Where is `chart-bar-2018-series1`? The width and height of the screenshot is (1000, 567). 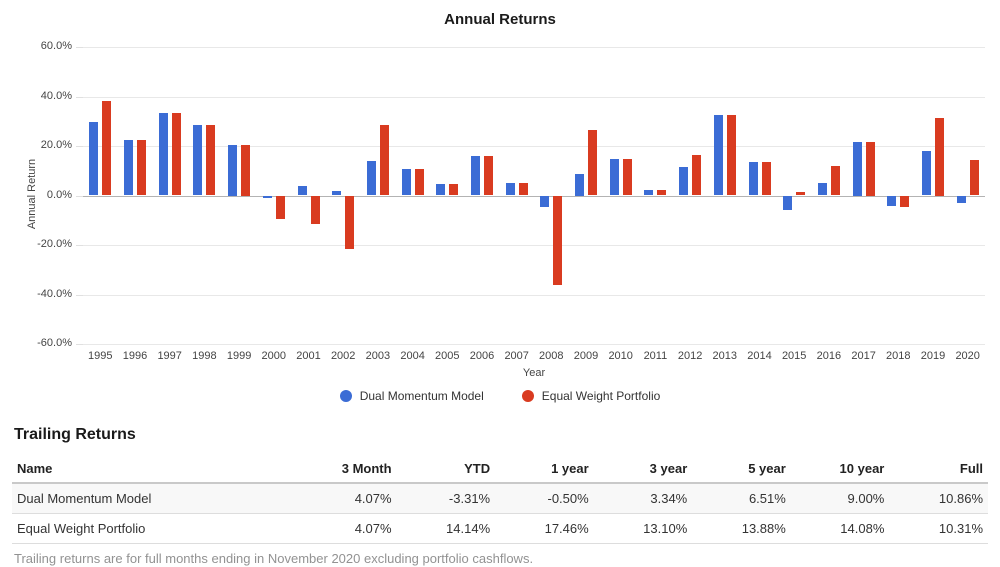 chart-bar-2018-series1 is located at coordinates (904, 201).